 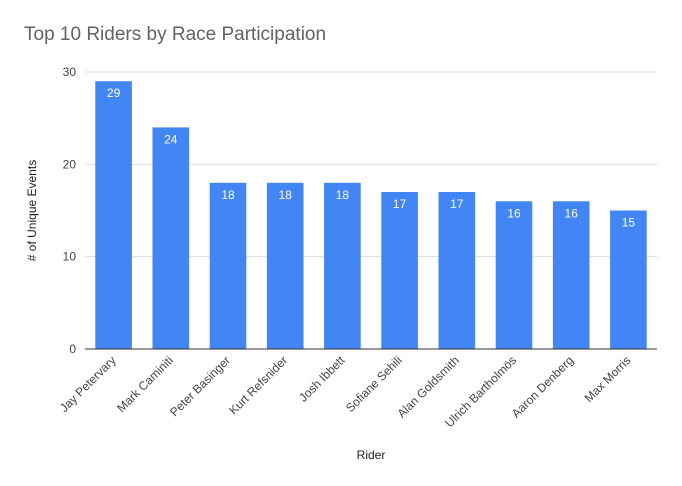 I want to click on x-tick-label: Aaron Denberg, so click(x=542, y=386).